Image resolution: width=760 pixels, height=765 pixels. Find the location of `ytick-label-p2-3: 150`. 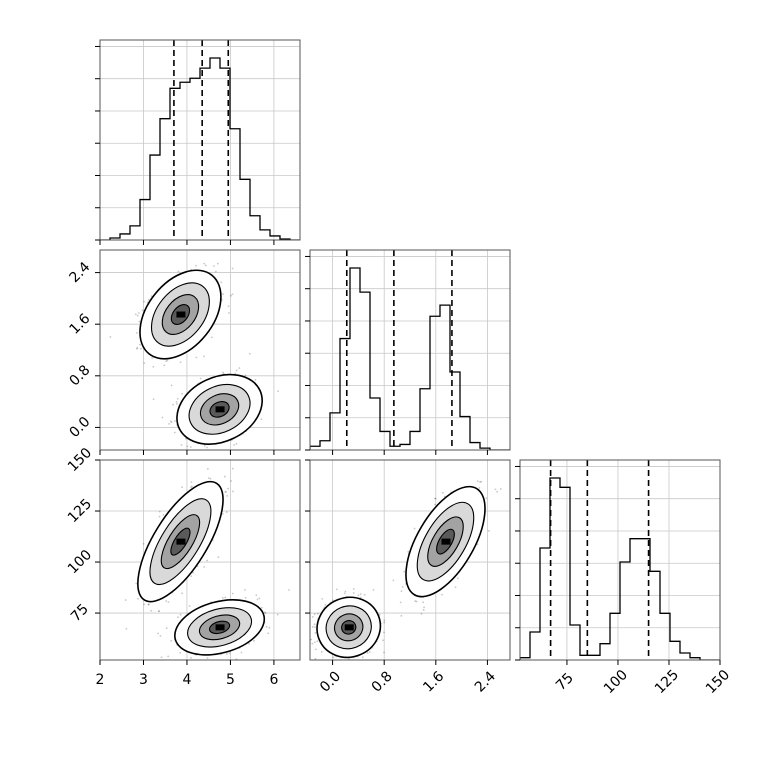

ytick-label-p2-3: 150 is located at coordinates (80, 460).